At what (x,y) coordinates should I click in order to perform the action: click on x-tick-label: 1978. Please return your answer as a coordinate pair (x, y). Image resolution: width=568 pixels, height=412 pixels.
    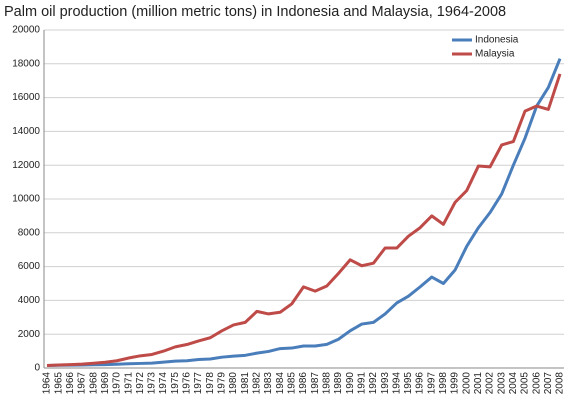
    Looking at the image, I should click on (210, 383).